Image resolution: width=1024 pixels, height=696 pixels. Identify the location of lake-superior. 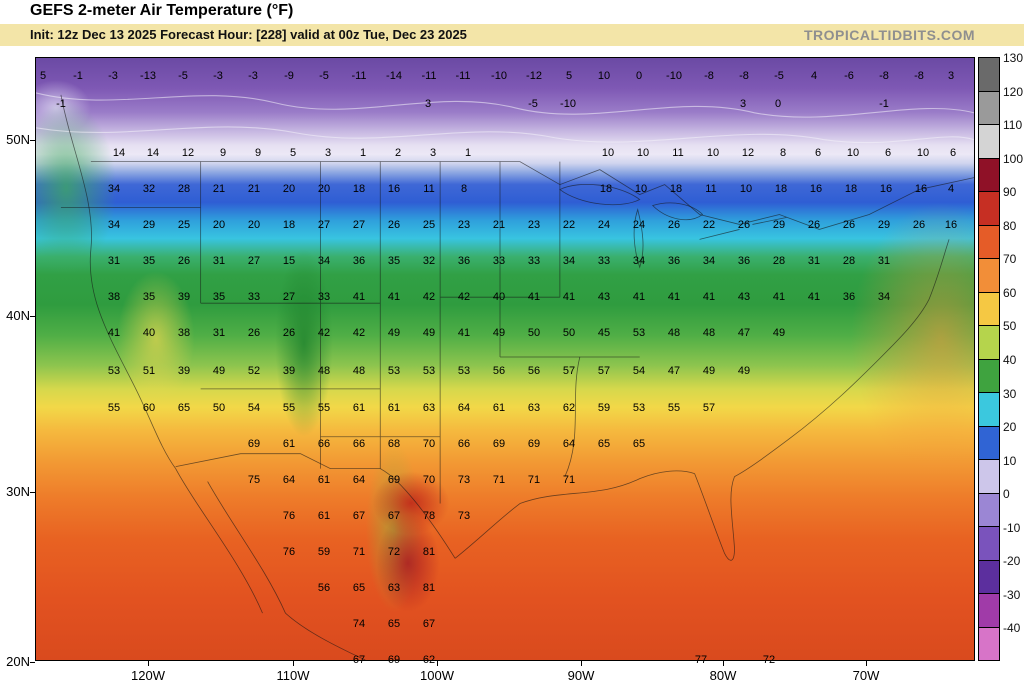
(600, 195).